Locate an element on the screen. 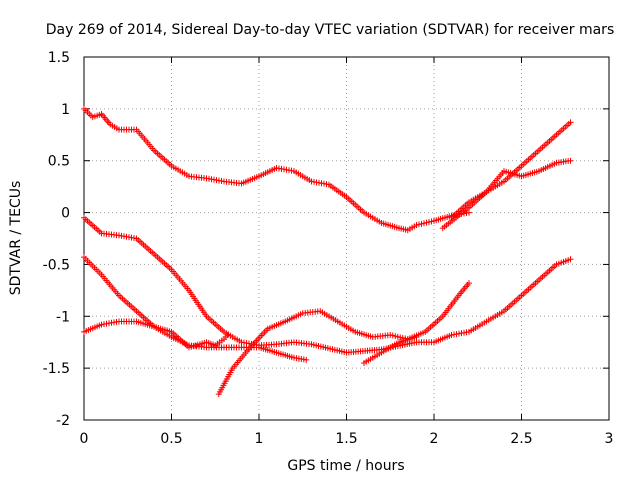 The width and height of the screenshot is (640, 480). y-tick-label: -0.5 is located at coordinates (56, 265).